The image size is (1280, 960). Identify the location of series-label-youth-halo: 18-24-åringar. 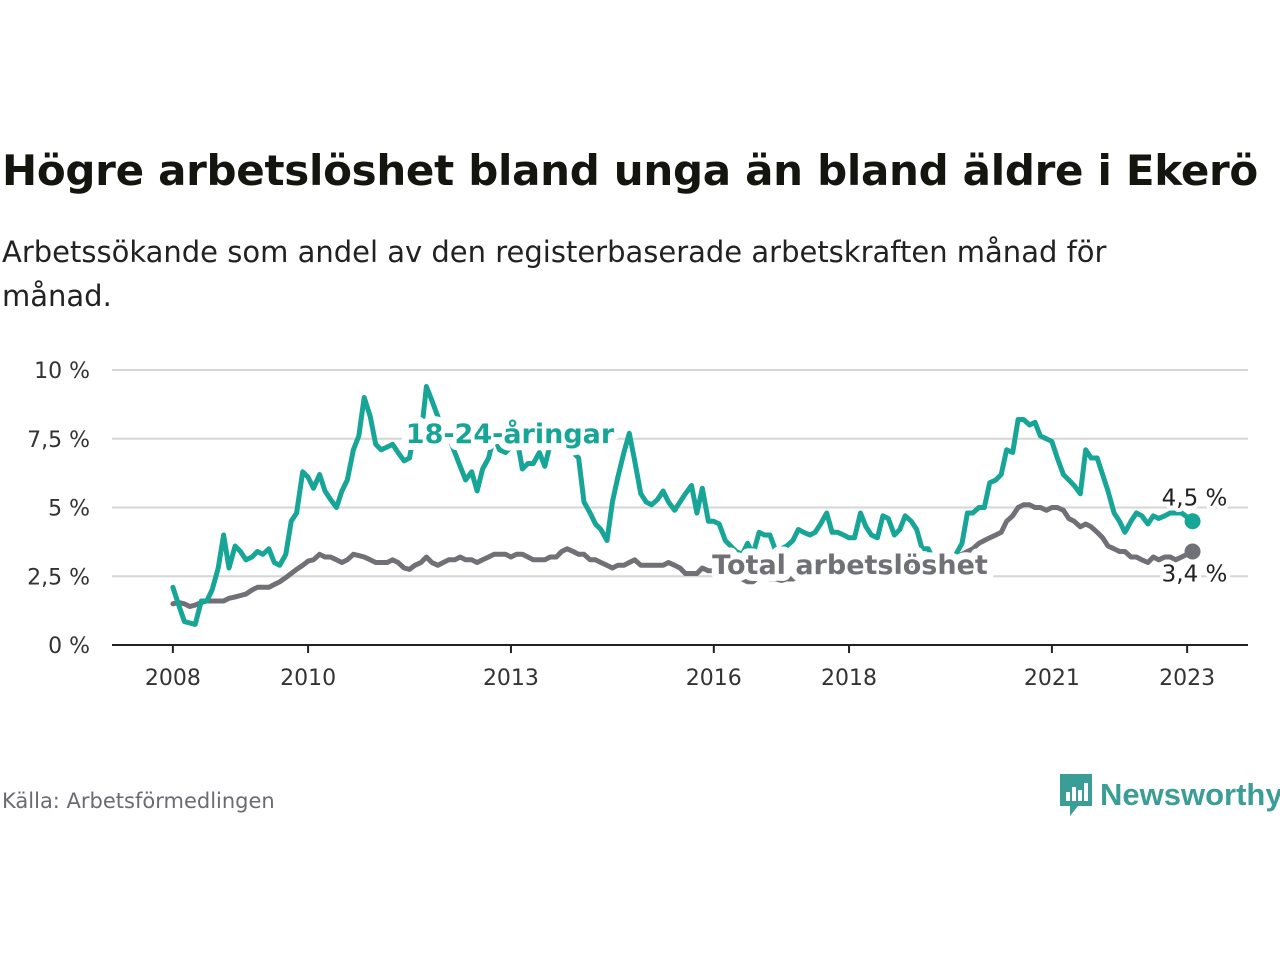
(510, 434).